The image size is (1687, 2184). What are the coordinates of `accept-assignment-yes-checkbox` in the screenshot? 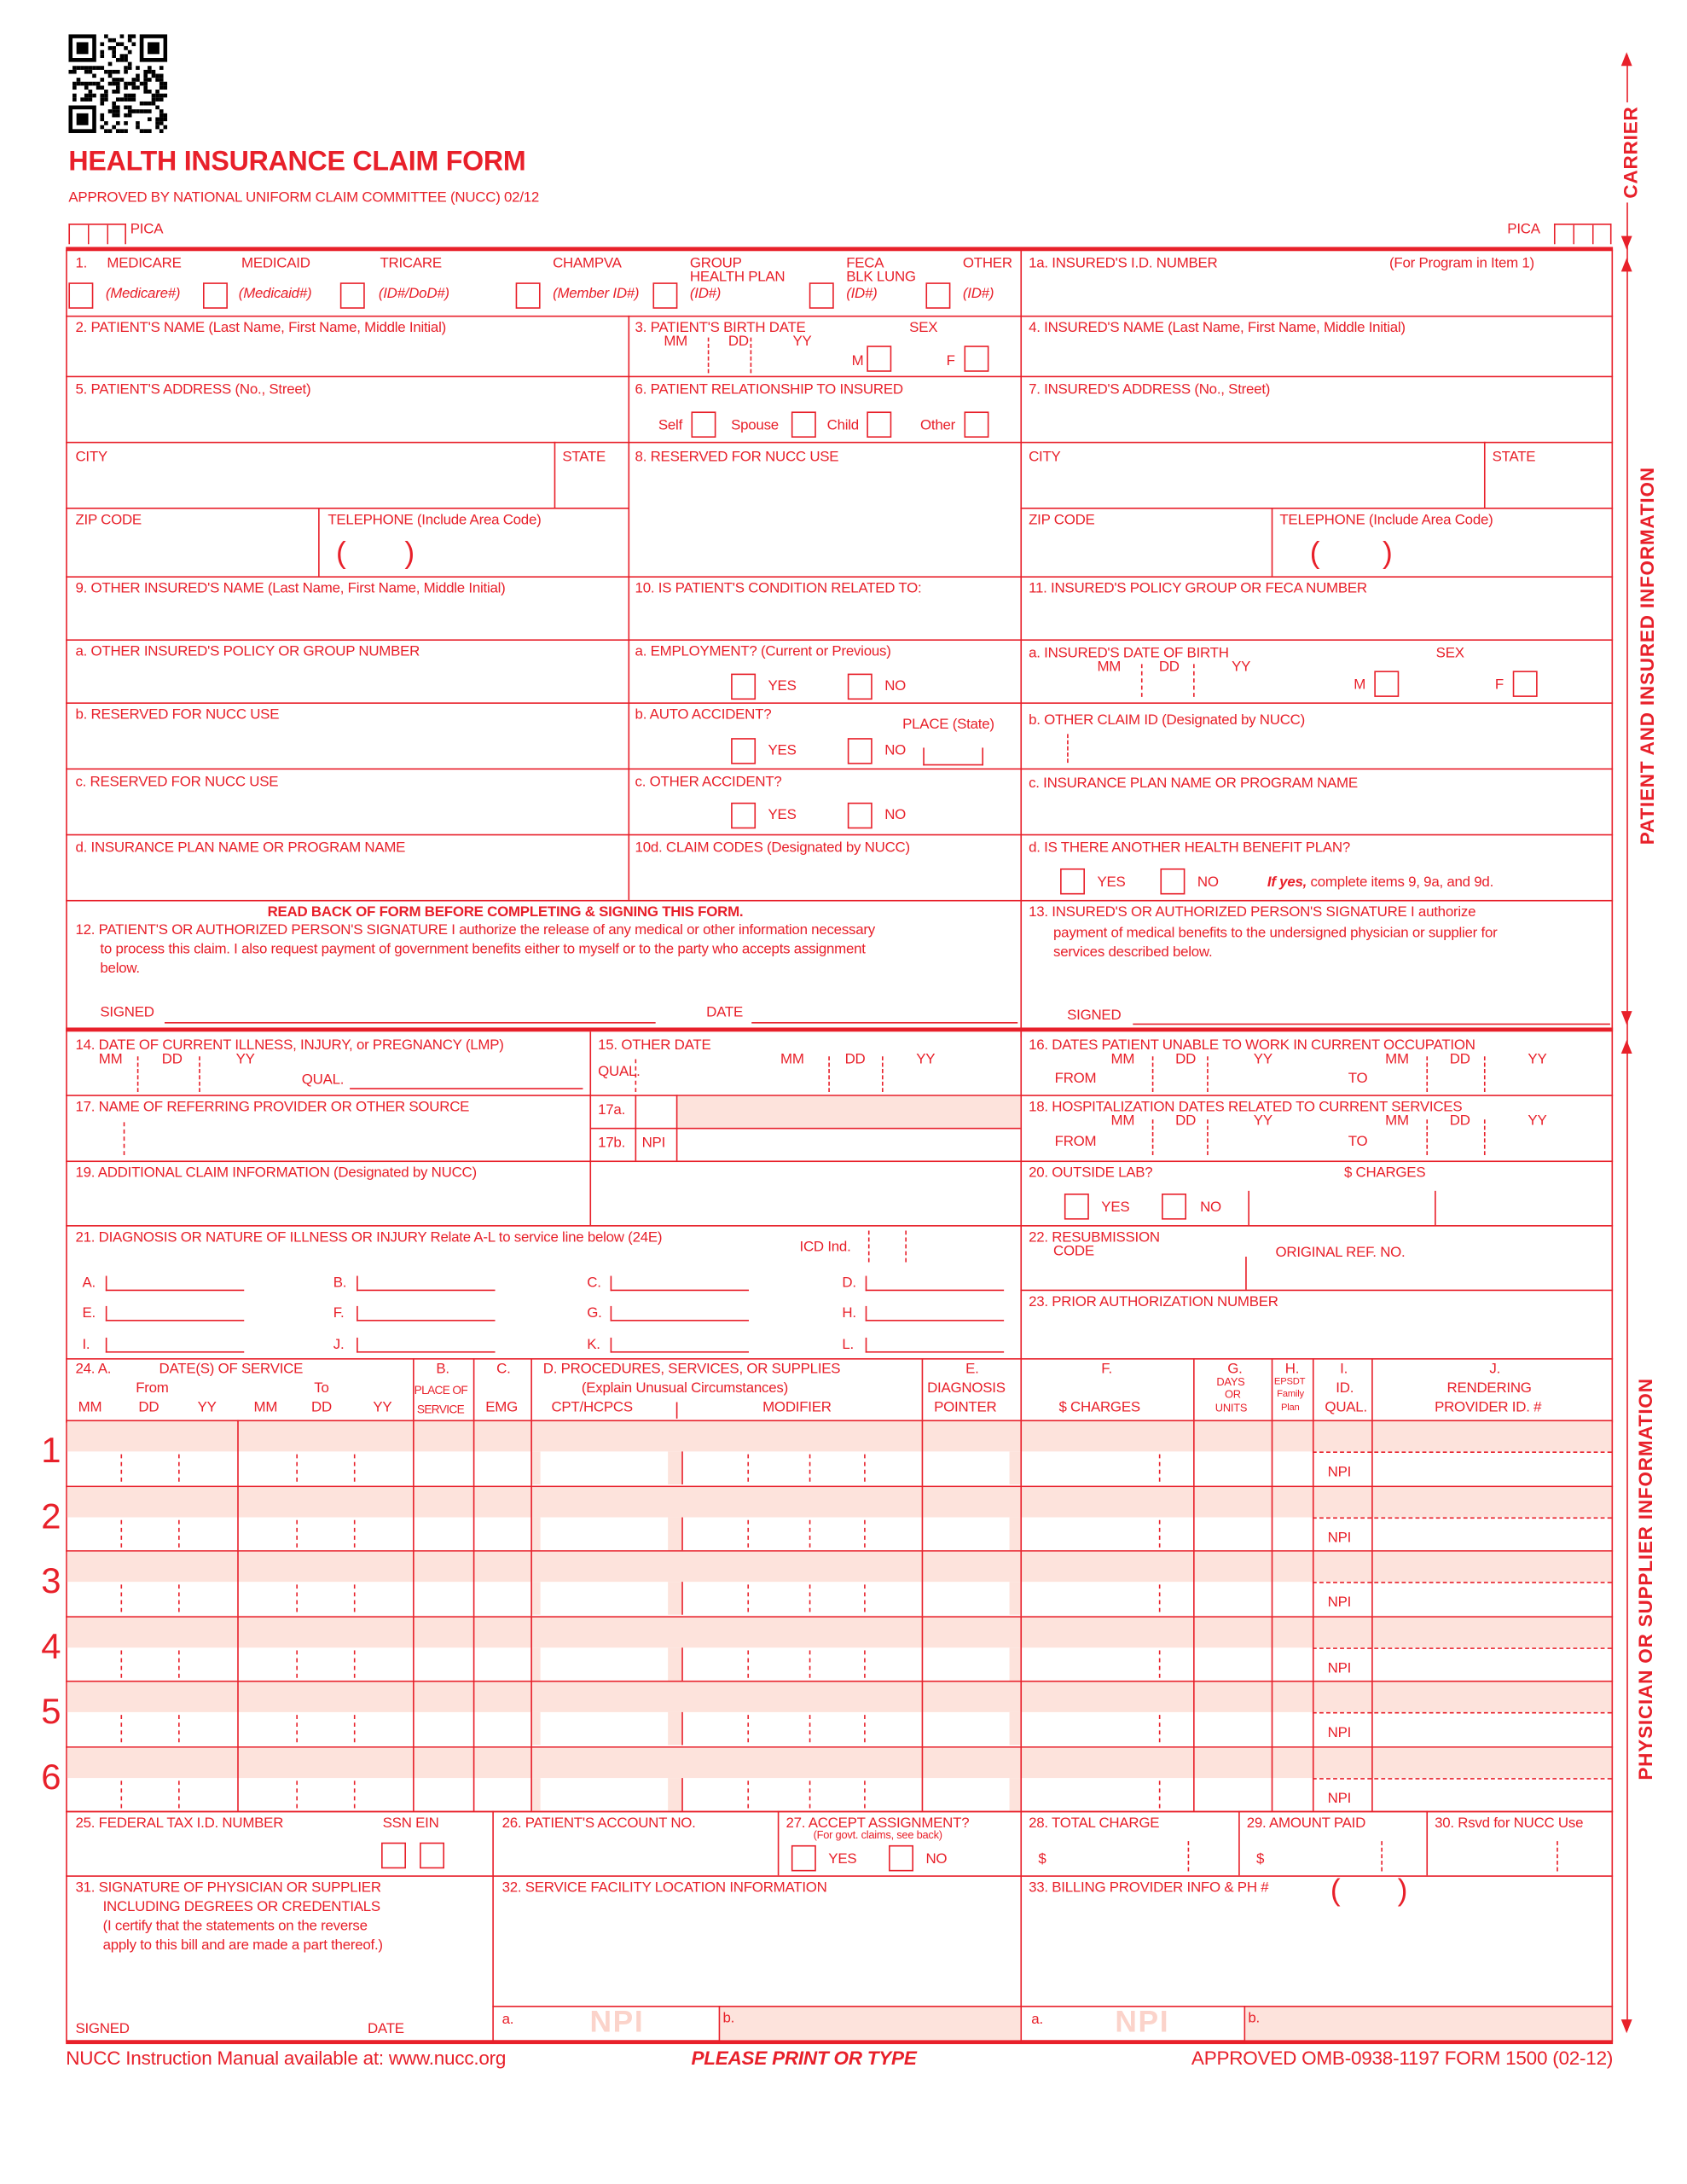 It's located at (803, 1858).